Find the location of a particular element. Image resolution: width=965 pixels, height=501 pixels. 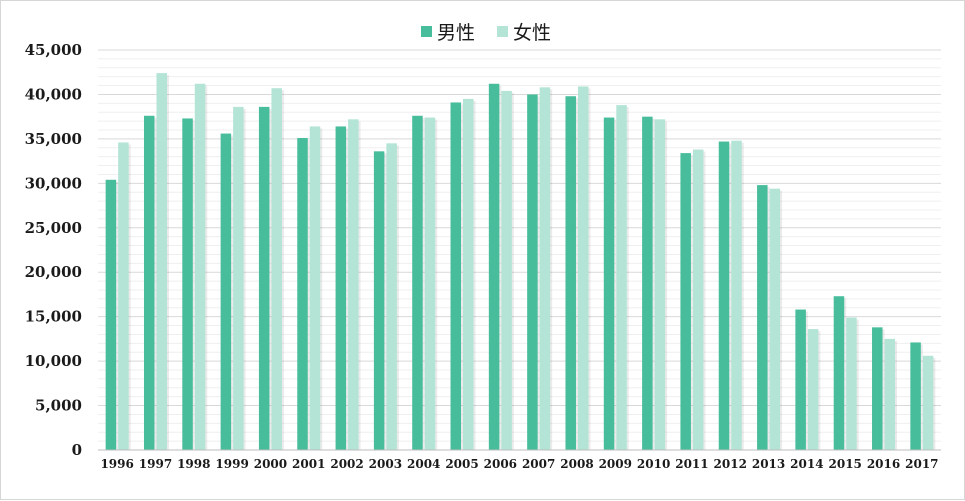

bar-female-2000 is located at coordinates (276, 269).